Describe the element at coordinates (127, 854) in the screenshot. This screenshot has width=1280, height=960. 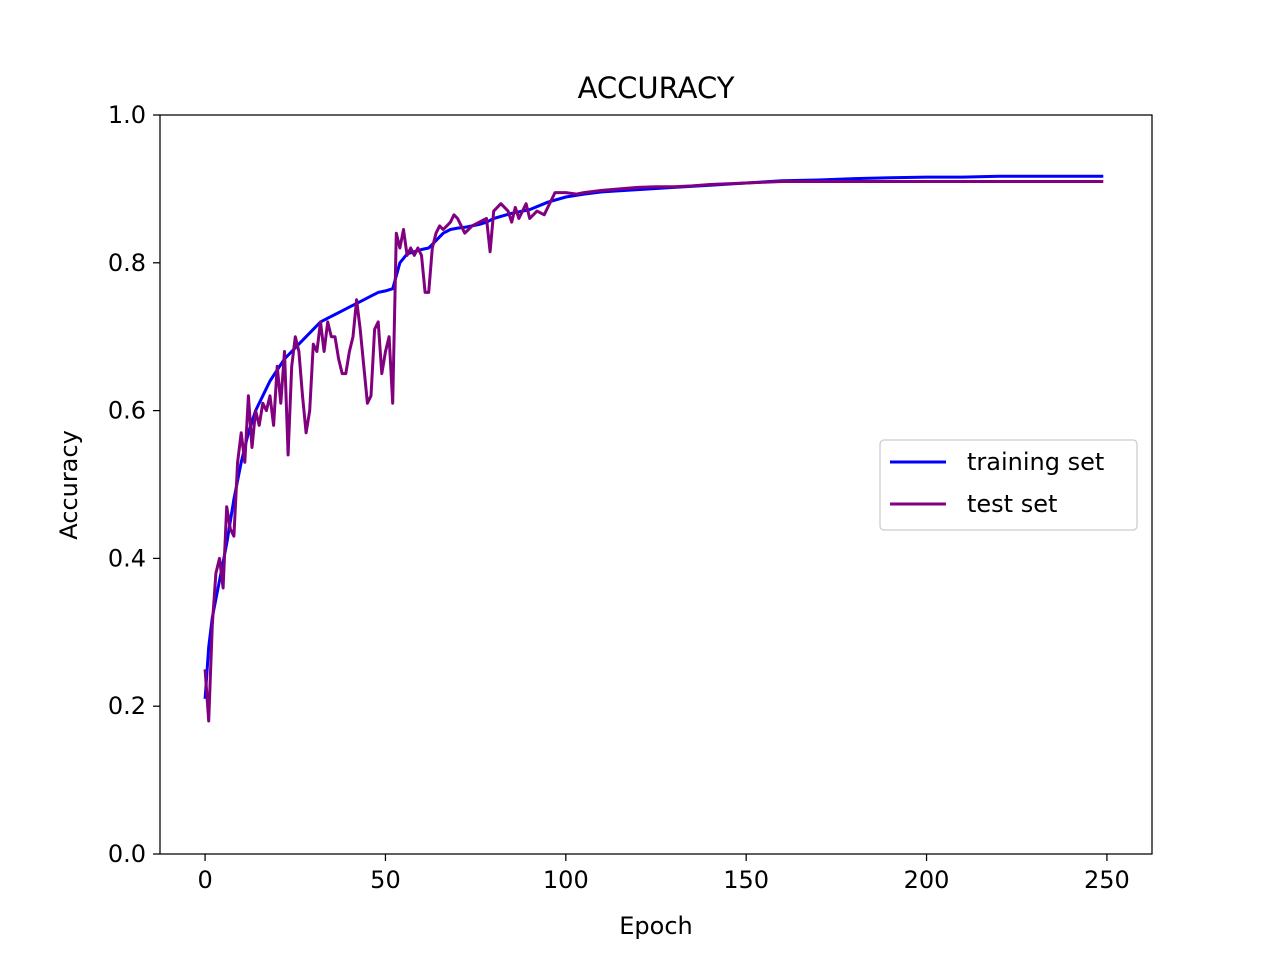
I see `y-tick-label: 0.0` at that location.